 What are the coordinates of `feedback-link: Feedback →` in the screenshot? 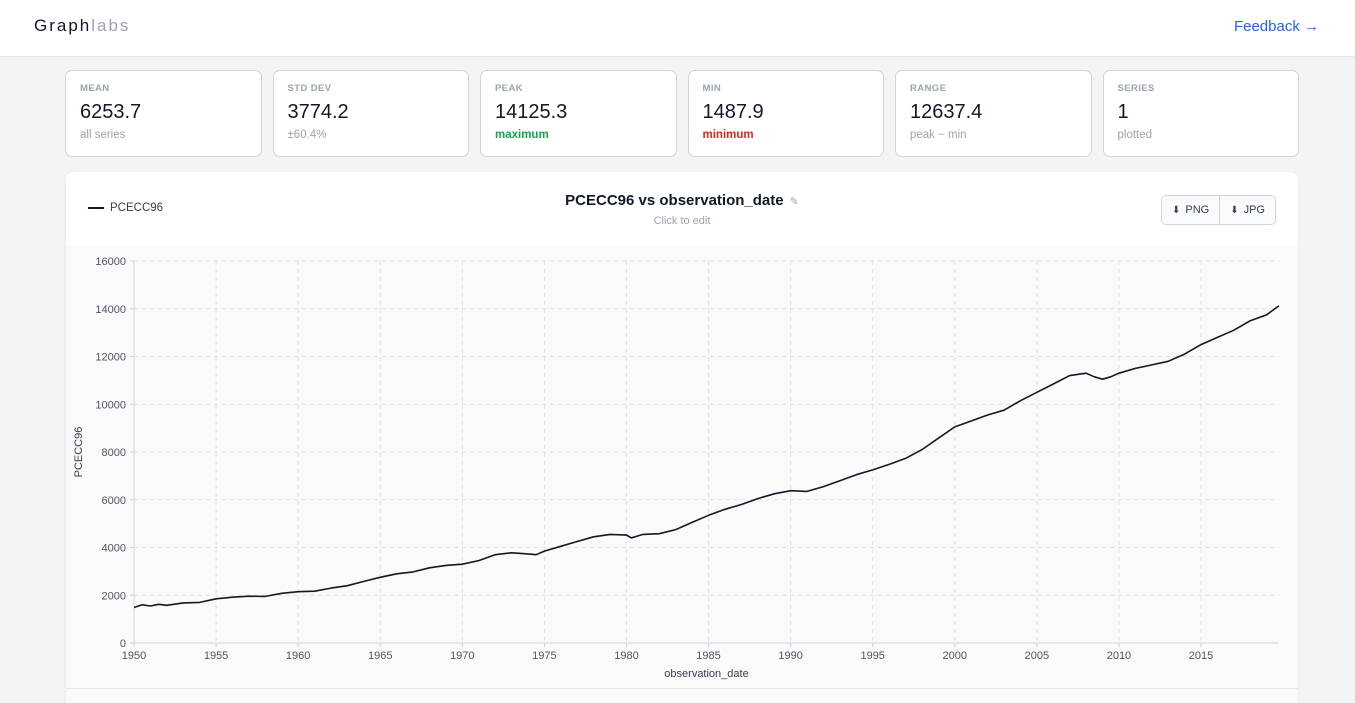 It's located at (1276, 26).